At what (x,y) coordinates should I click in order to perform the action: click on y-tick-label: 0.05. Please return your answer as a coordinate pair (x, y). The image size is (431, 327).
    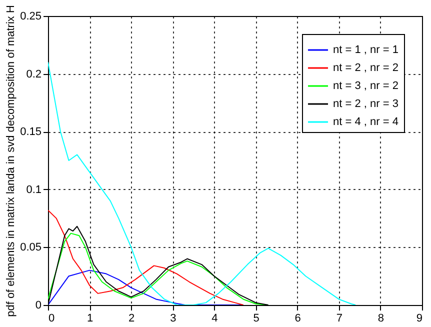
    Looking at the image, I should click on (31, 248).